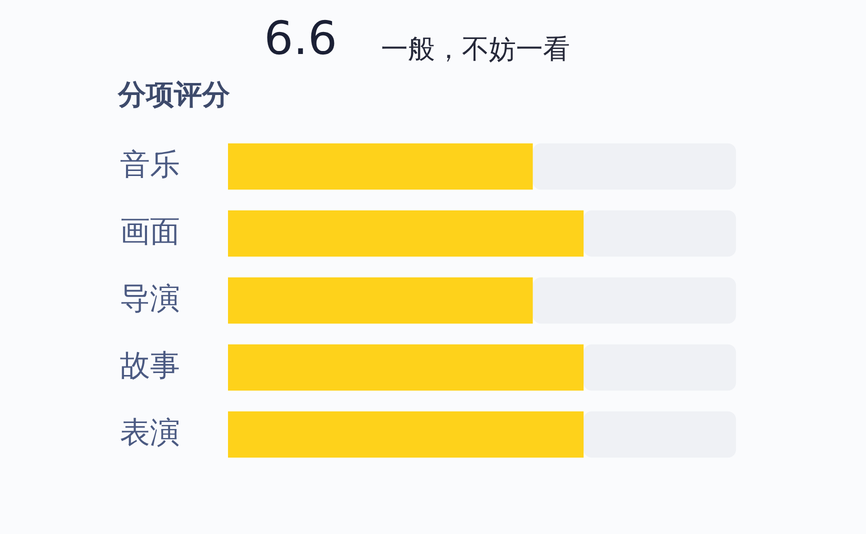 This screenshot has width=866, height=534. I want to click on chart-subtitle: 一般，不妨一看, so click(475, 49).